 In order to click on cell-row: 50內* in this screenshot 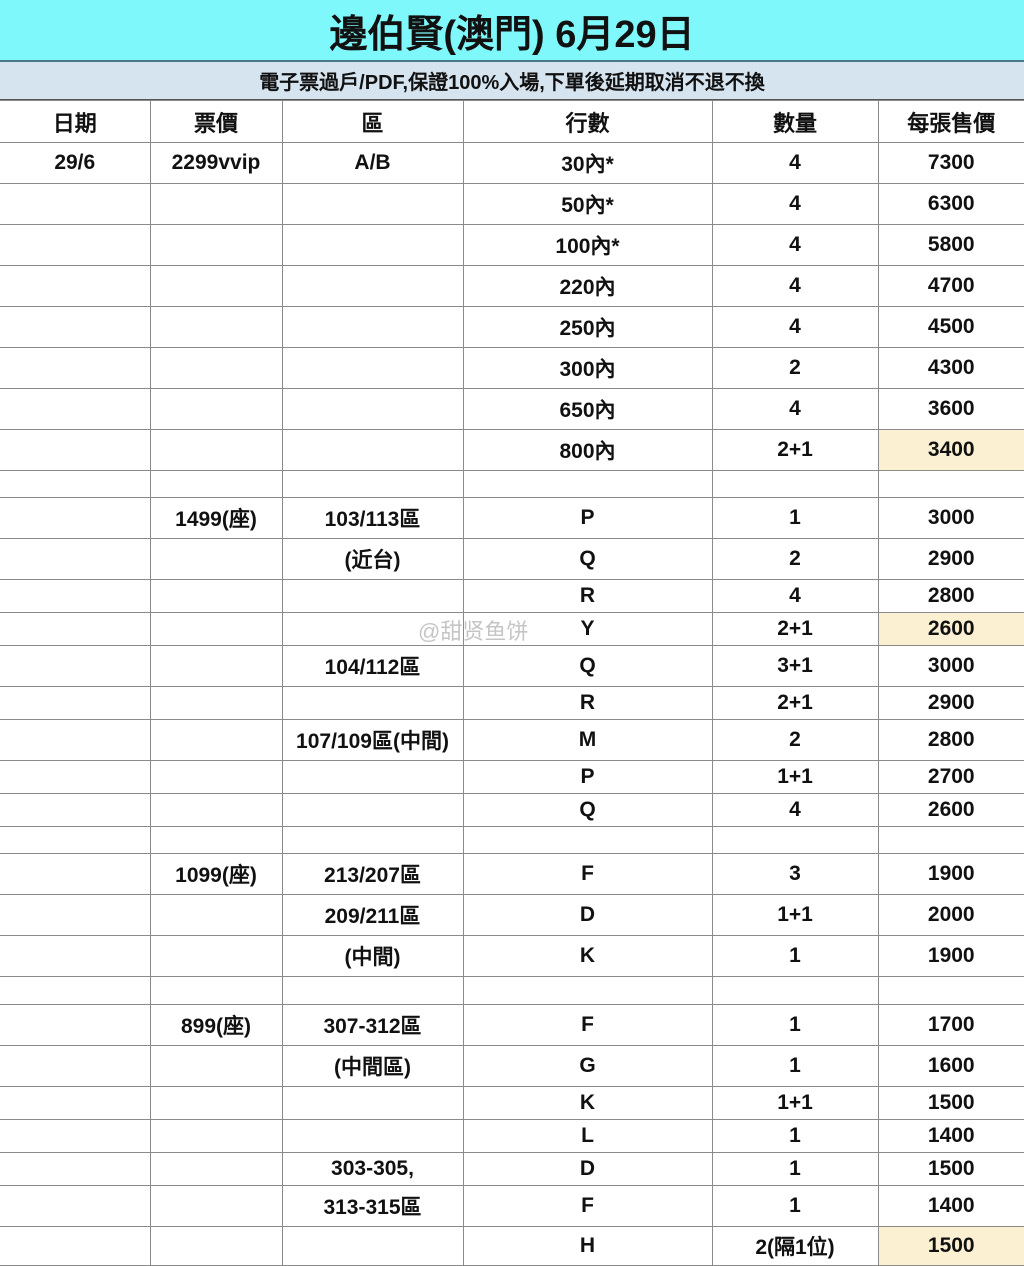, I will do `click(587, 204)`.